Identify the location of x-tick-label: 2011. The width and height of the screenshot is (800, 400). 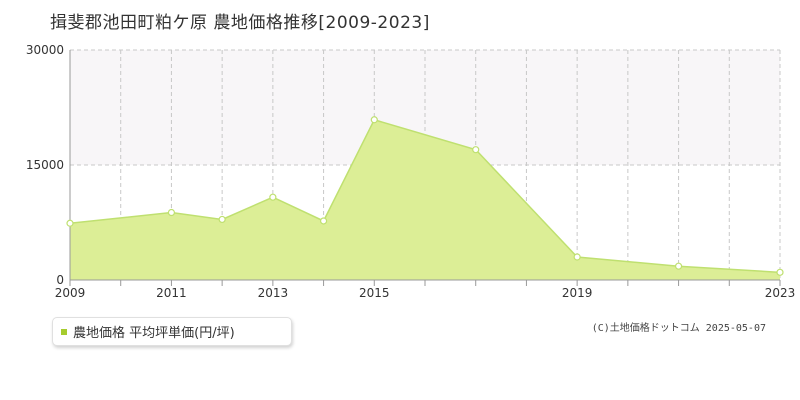
(171, 293).